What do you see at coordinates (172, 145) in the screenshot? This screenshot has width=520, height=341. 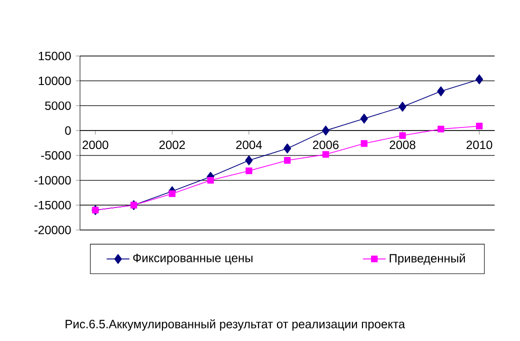 I see `x-tick-label: 2002` at bounding box center [172, 145].